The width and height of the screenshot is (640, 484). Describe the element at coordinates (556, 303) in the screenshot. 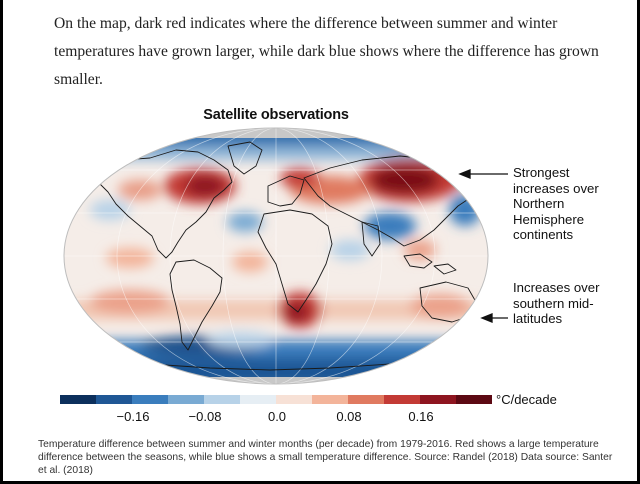

I see `annotation-southern: Increases over southern mid-latitudes` at that location.